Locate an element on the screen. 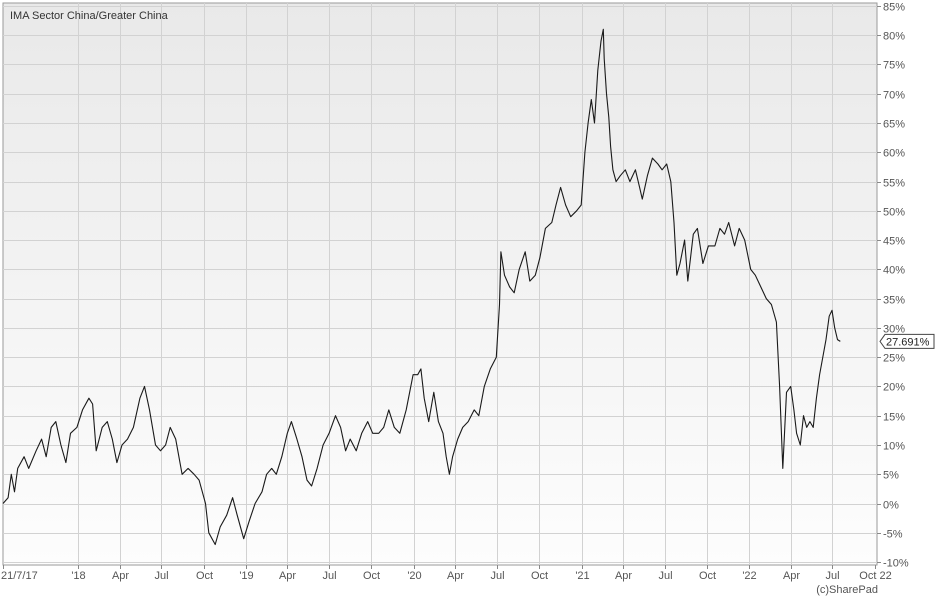 This screenshot has width=935, height=597. y-tick-label: -10% is located at coordinates (896, 564).